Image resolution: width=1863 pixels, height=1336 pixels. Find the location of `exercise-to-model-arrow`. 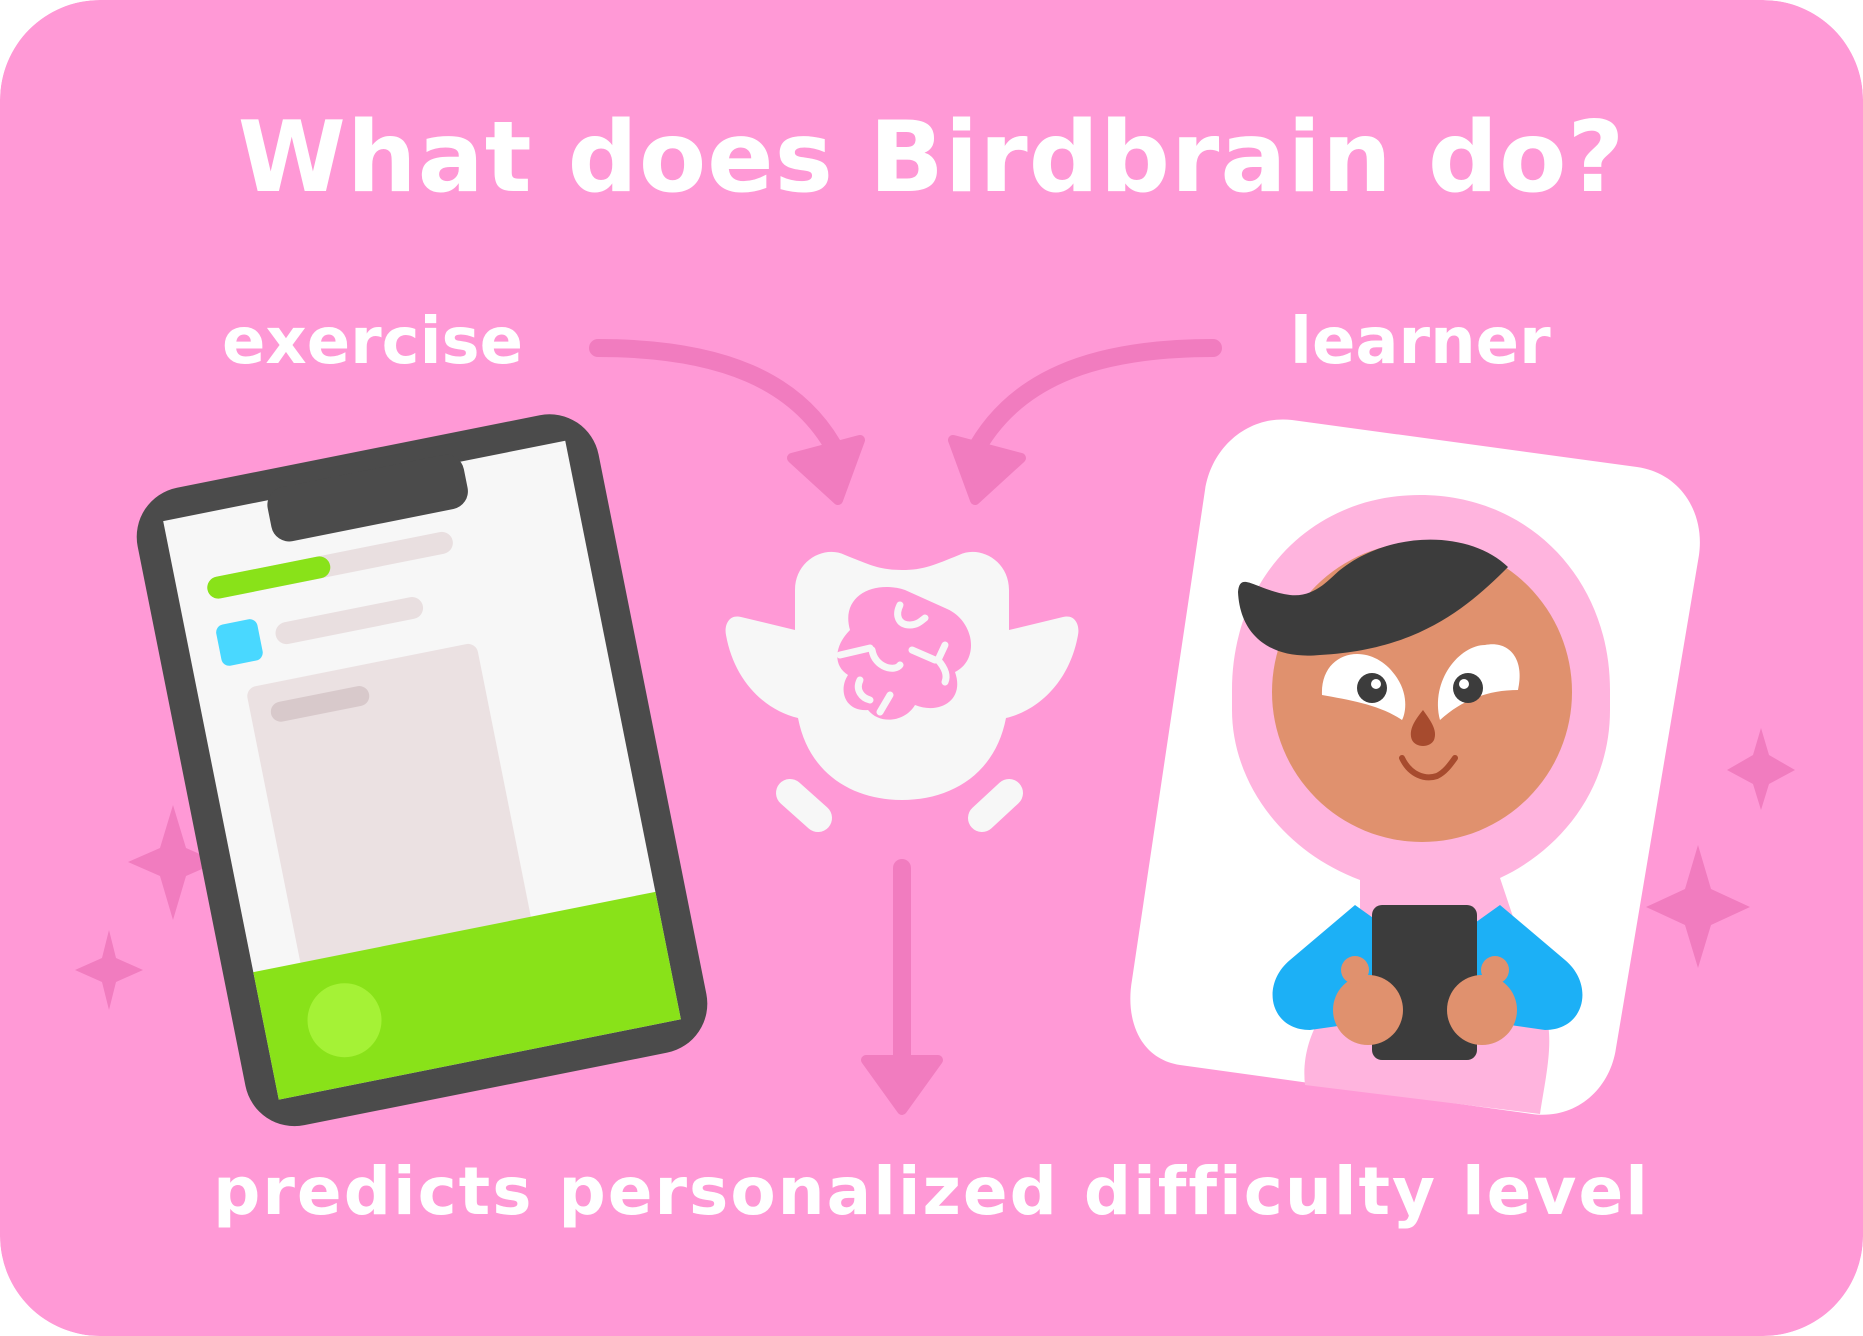

exercise-to-model-arrow is located at coordinates (727, 422).